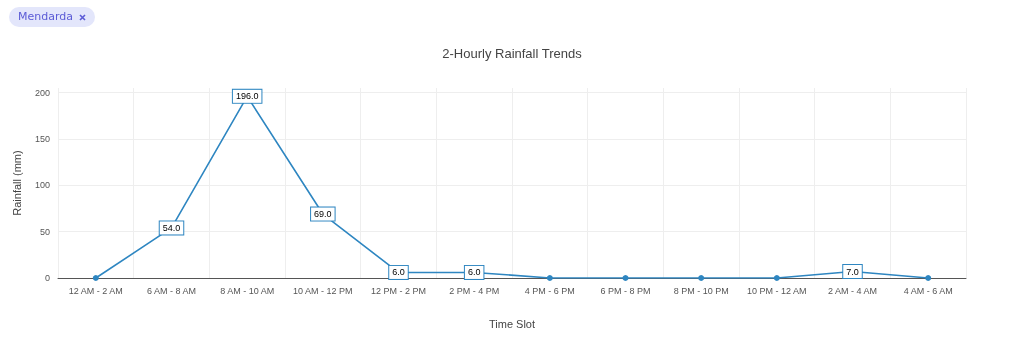 The width and height of the screenshot is (1024, 340). I want to click on x-tick-label: 6 AM - 8 AM, so click(171, 290).